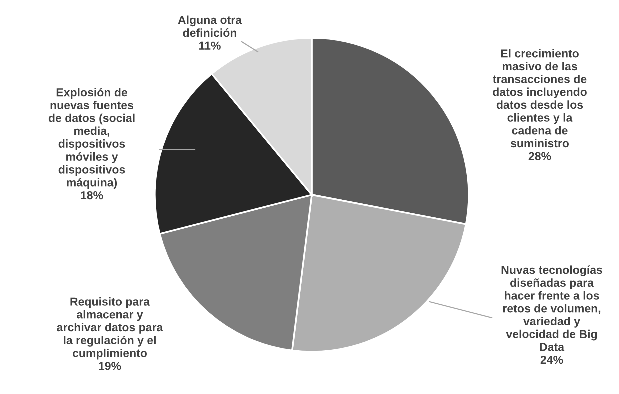 This screenshot has height=394, width=619. I want to click on data-label: 19%, so click(110, 366).